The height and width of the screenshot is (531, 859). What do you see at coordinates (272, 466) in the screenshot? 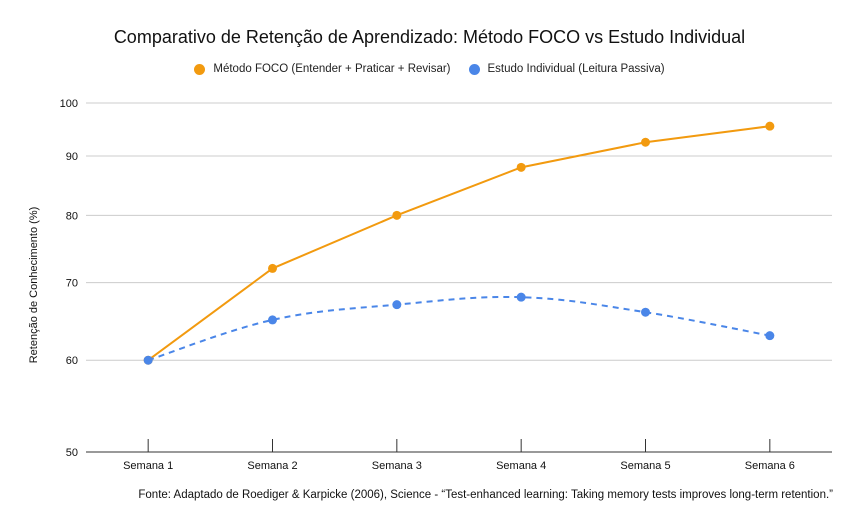
I see `x-tick-label-2: Semana 2` at bounding box center [272, 466].